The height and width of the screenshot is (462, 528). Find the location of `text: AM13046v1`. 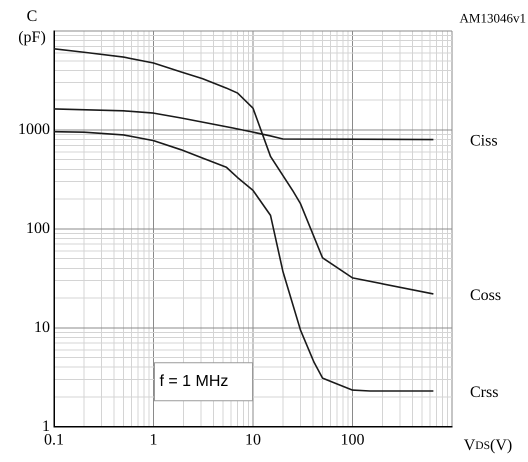

text: AM13046v1 is located at coordinates (493, 18).